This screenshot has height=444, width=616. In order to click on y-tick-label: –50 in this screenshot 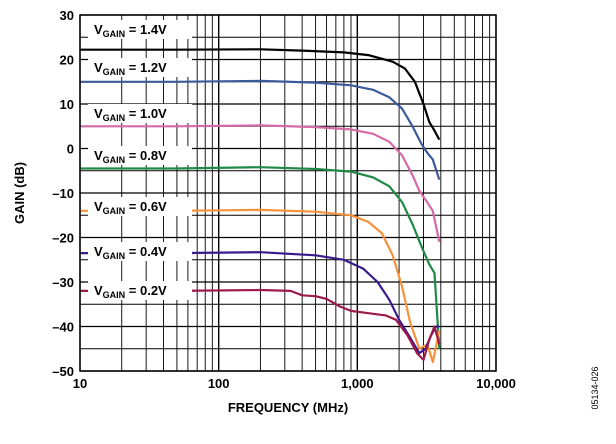, I will do `click(63, 371)`.